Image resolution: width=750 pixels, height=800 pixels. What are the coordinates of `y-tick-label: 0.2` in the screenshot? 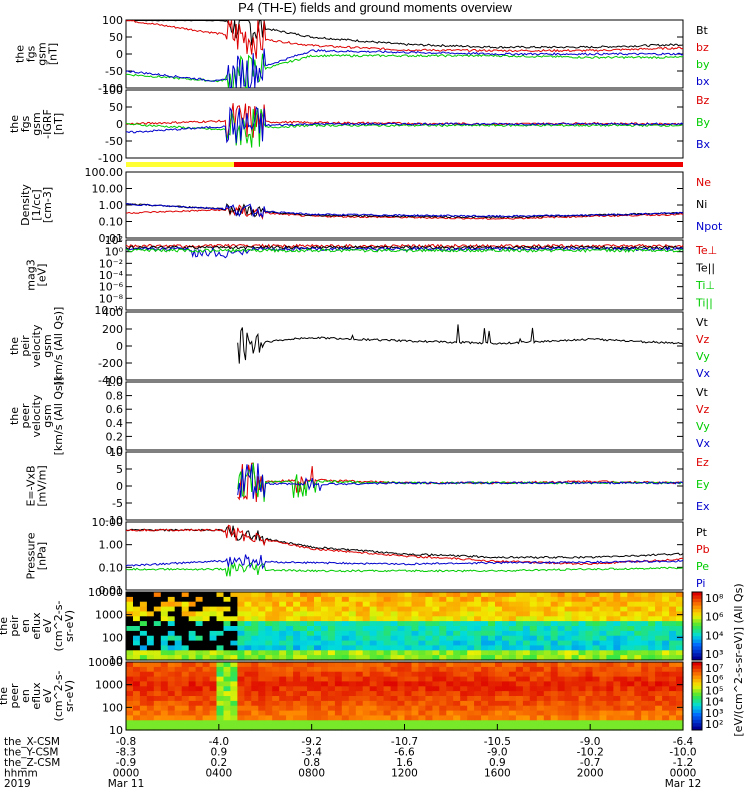 It's located at (115, 436).